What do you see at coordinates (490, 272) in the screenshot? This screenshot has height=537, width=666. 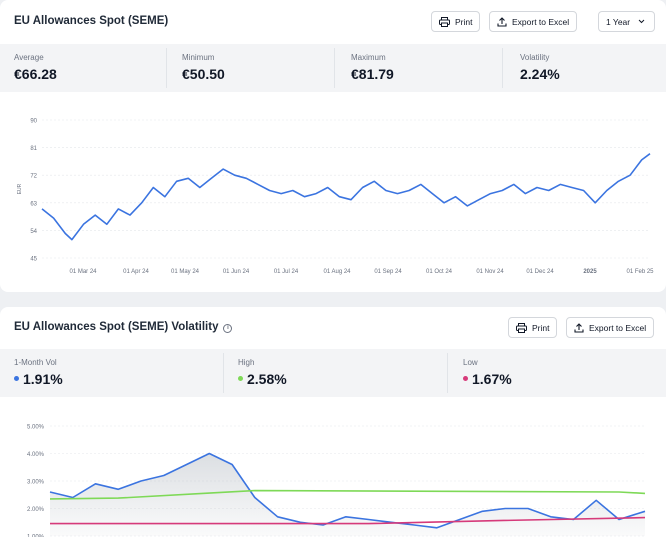 I see `x-tick-label: 01 Nov 24` at bounding box center [490, 272].